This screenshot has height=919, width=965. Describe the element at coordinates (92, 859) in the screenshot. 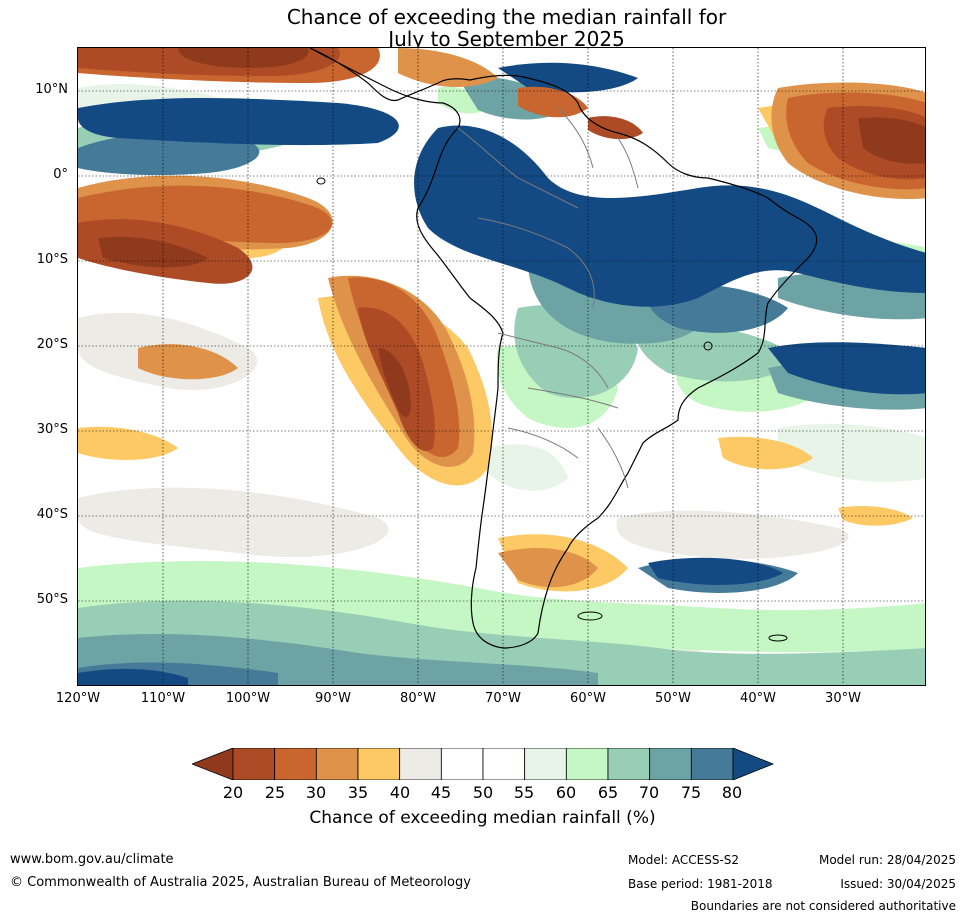

I see `footer-url: www.bom.gov.au/climate` at that location.